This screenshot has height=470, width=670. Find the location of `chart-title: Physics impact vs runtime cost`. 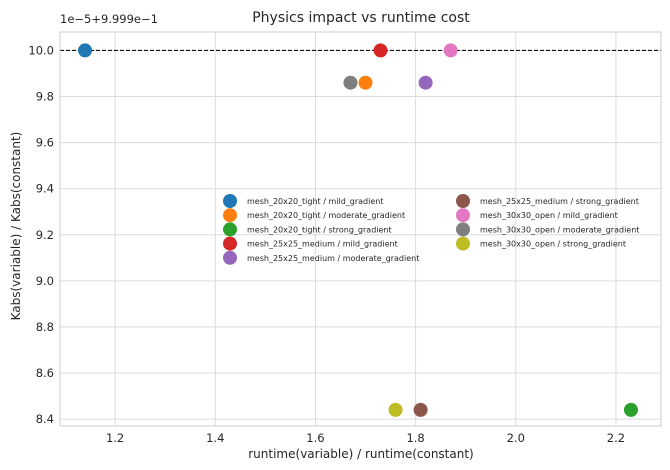

chart-title: Physics impact vs runtime cost is located at coordinates (361, 18).